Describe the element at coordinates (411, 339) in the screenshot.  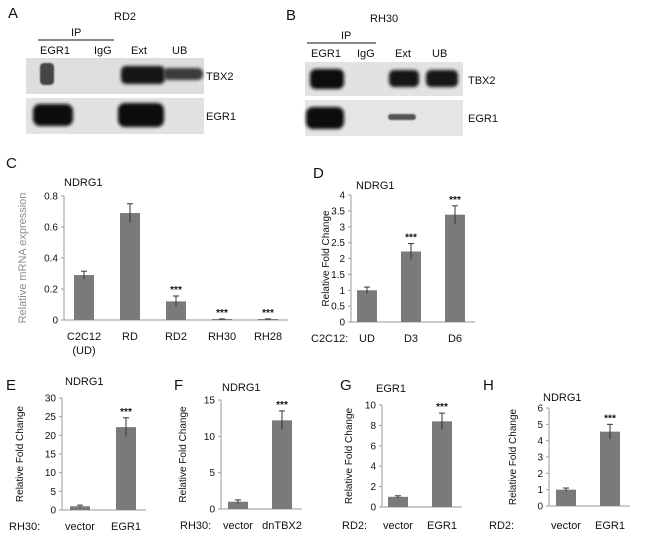
I see `category-label: D3` at that location.